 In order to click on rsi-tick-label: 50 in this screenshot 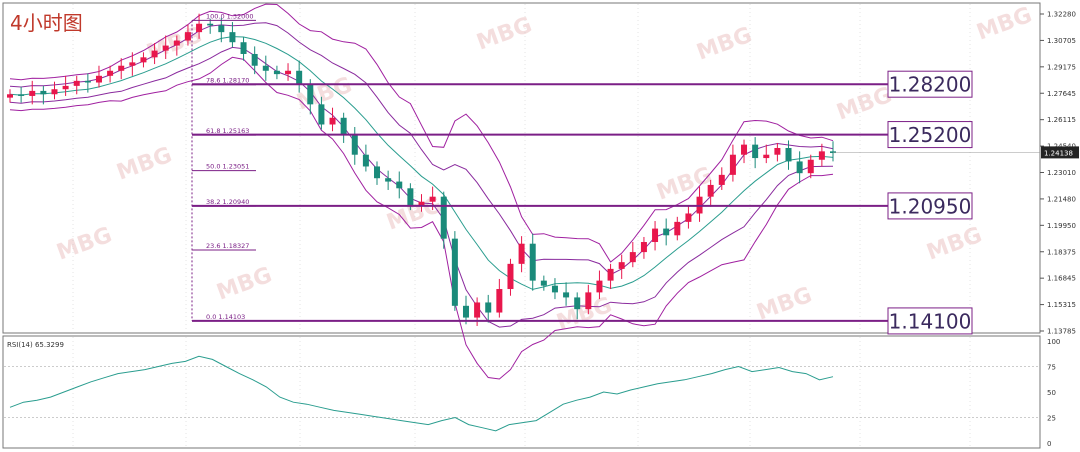, I will do `click(1051, 393)`.